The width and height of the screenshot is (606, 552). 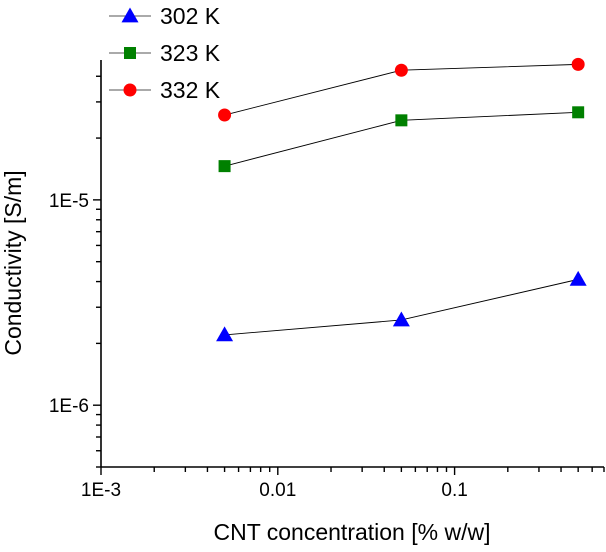 What do you see at coordinates (101, 490) in the screenshot?
I see `x-tick-label: 1E-3` at bounding box center [101, 490].